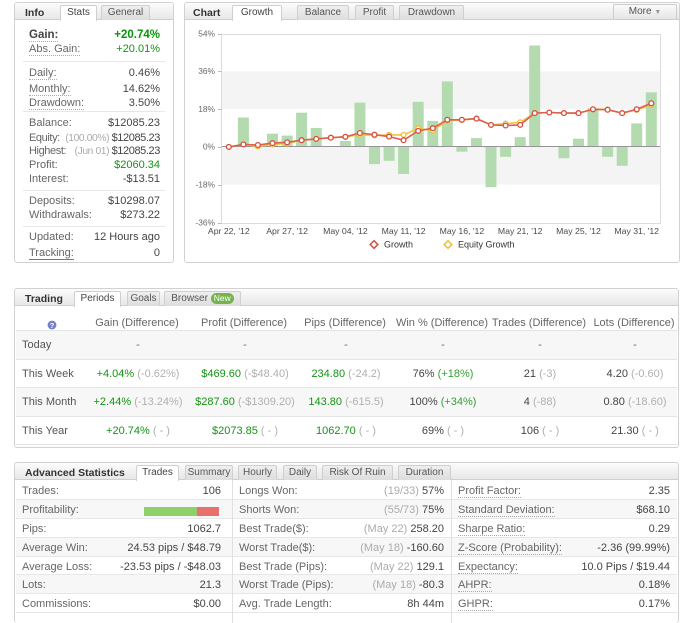 The height and width of the screenshot is (623, 700). What do you see at coordinates (345, 231) in the screenshot?
I see `svg-text: May 04, '12` at bounding box center [345, 231].